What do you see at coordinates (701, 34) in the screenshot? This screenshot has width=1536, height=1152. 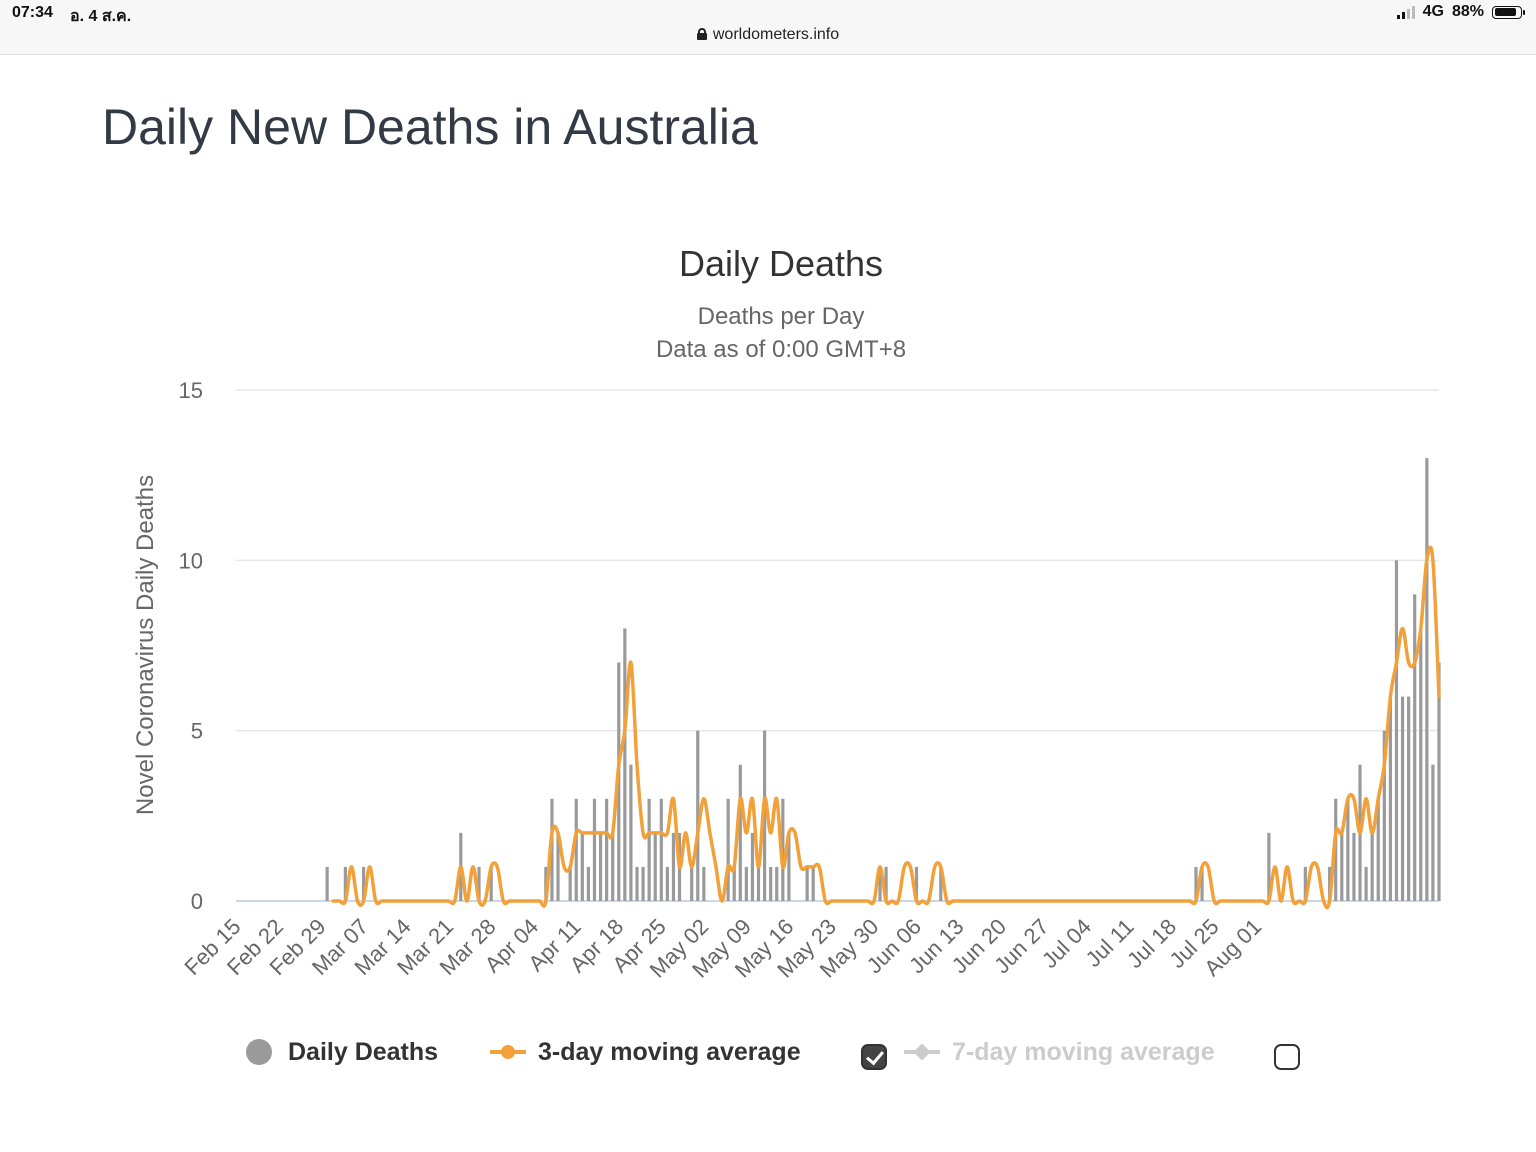 I see `lock-icon` at bounding box center [701, 34].